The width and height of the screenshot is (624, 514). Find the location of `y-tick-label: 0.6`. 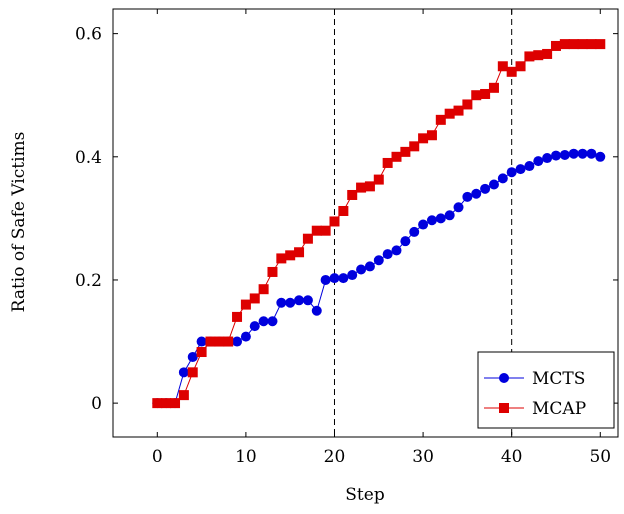

y-tick-label: 0.6 is located at coordinates (88, 35).